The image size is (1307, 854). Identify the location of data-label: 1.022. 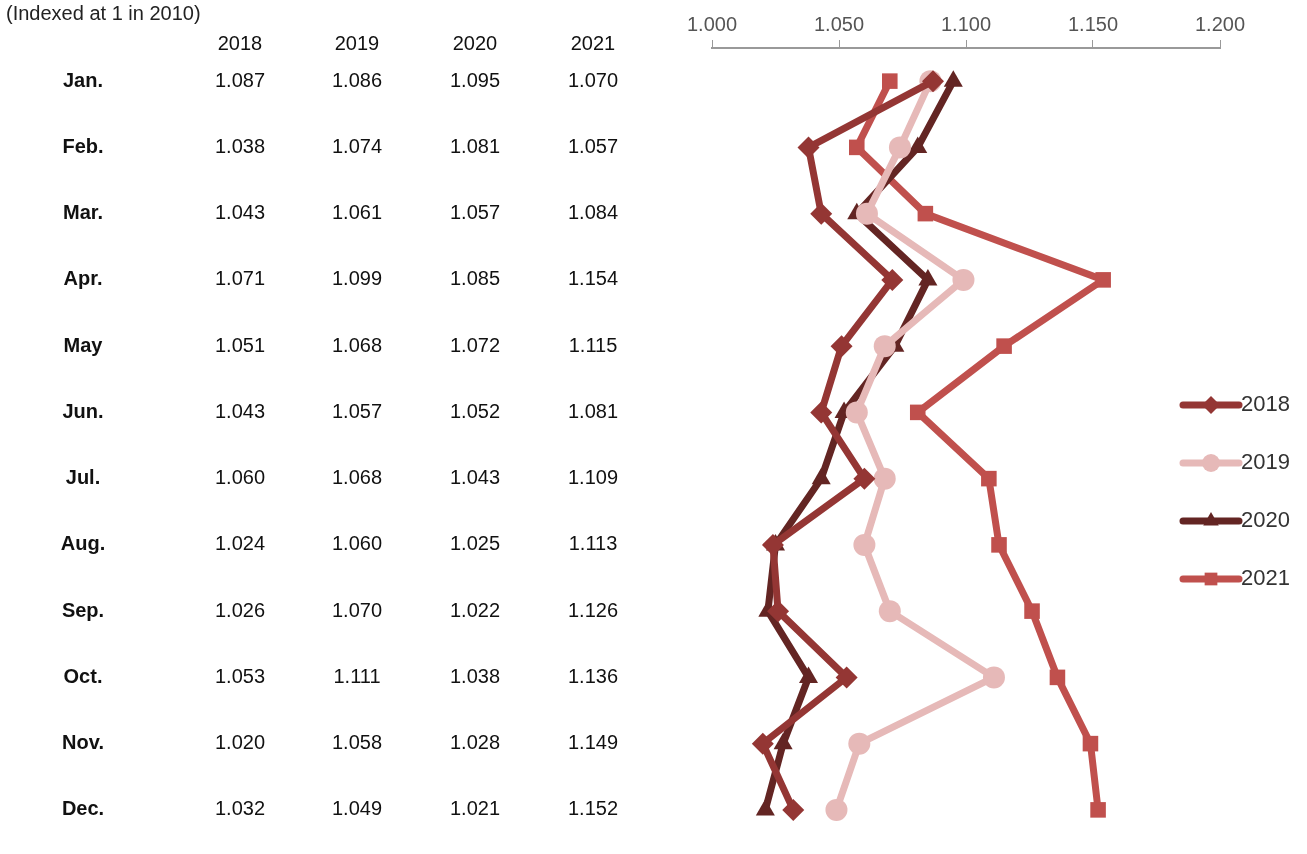
(475, 609).